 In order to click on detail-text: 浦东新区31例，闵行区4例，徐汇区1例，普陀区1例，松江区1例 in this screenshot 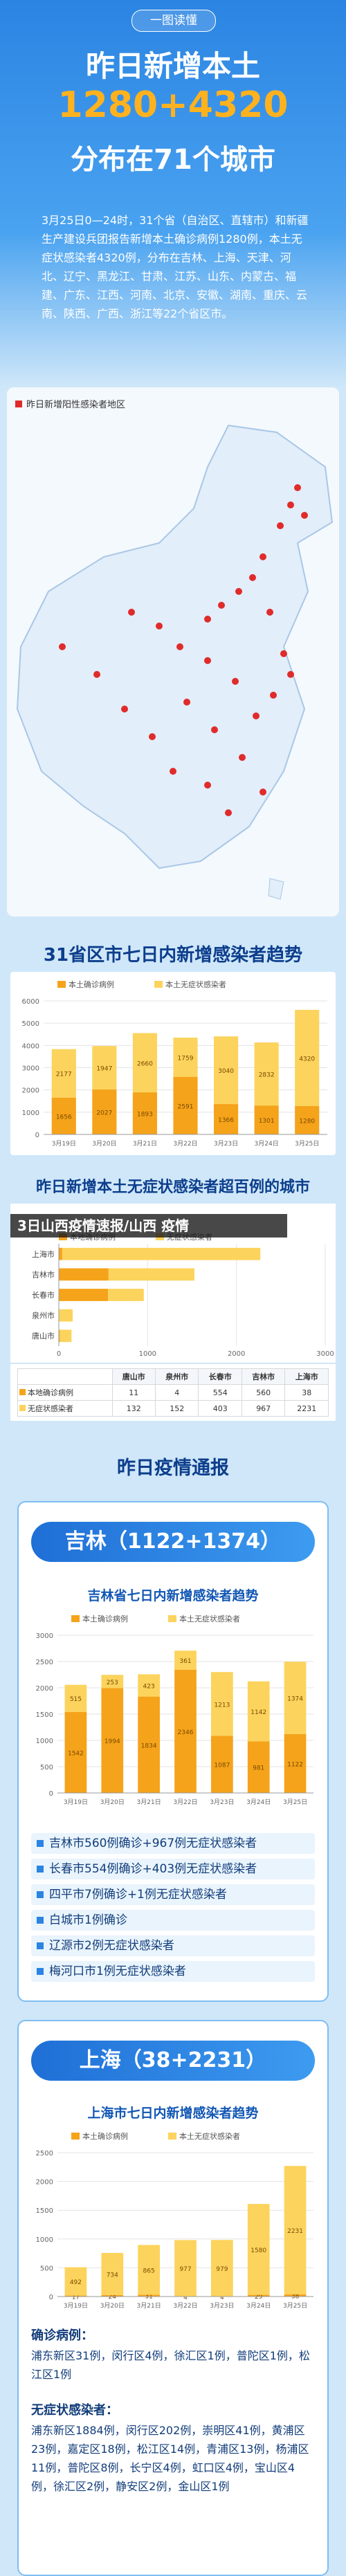, I will do `click(173, 2365)`.